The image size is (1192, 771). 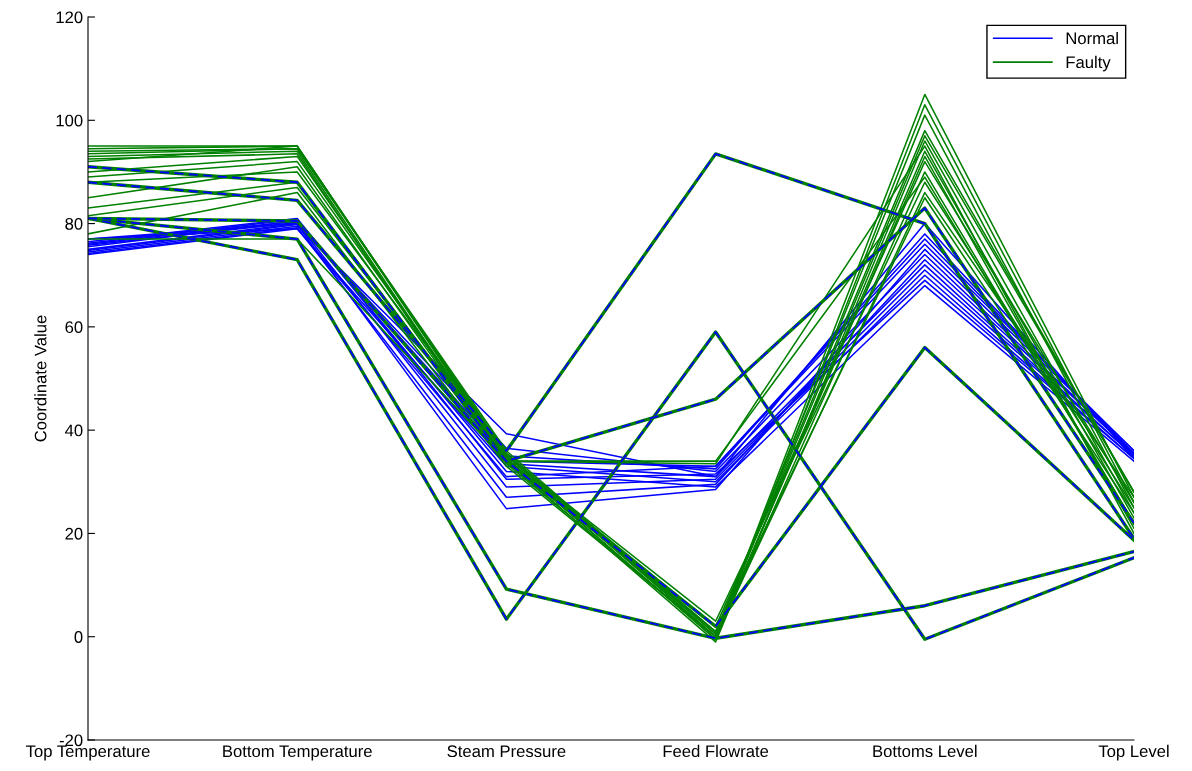 I want to click on x-tick-label: Bottoms Level, so click(x=925, y=751).